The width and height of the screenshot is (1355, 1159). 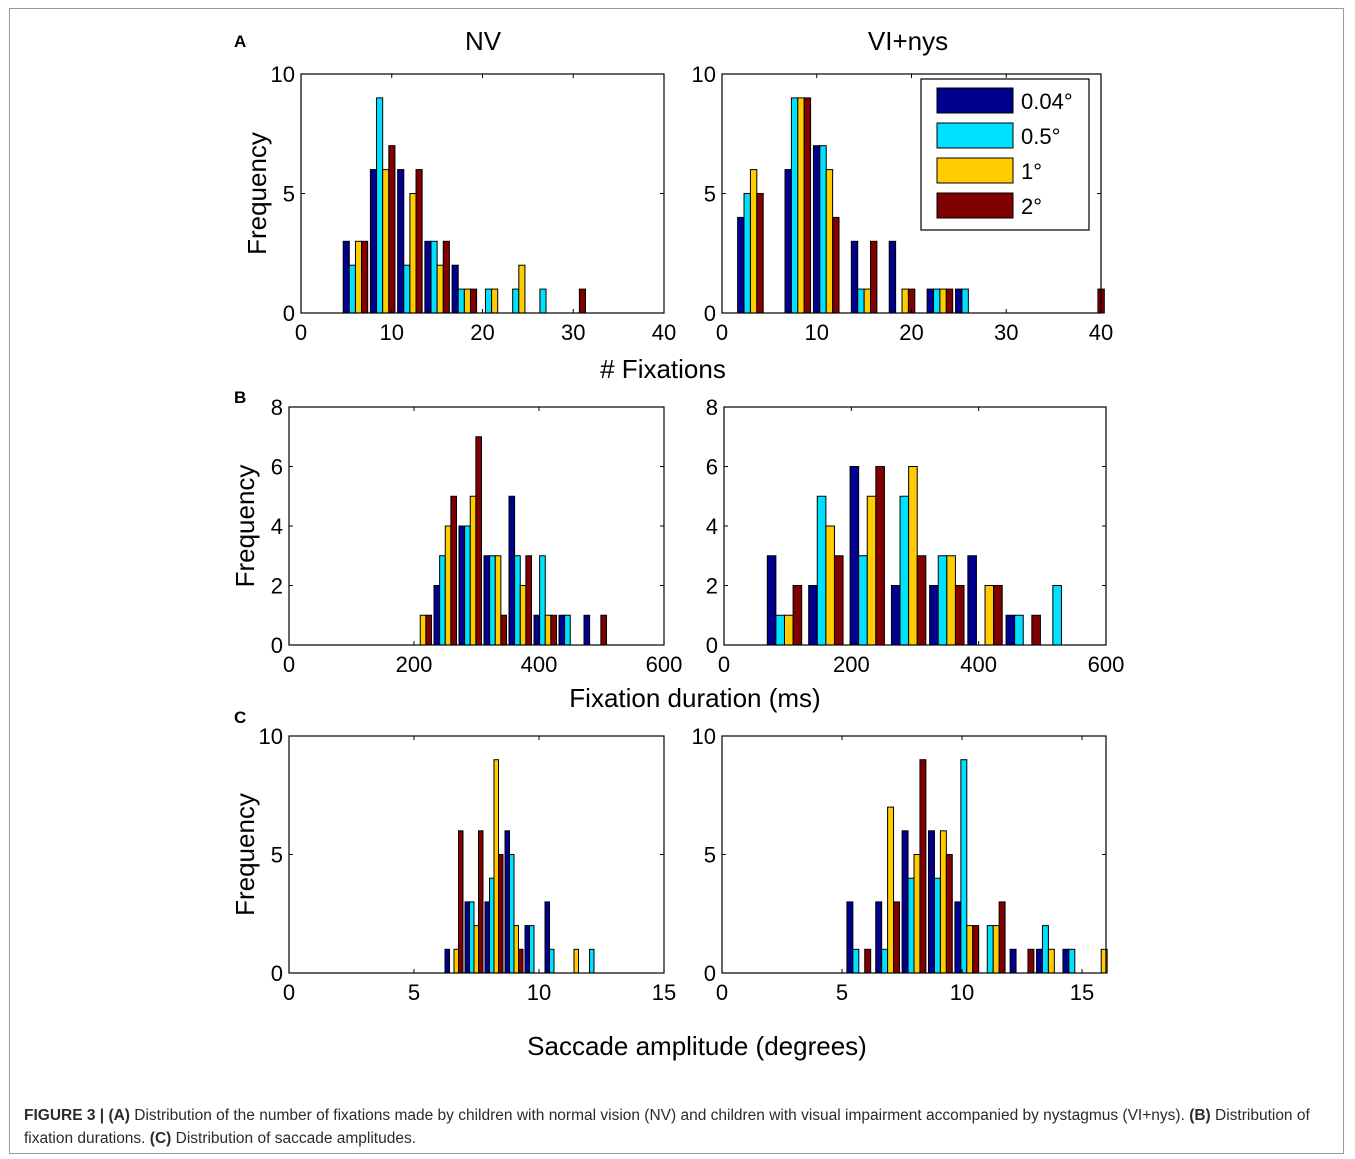 What do you see at coordinates (160, 1138) in the screenshot?
I see `caption-c-label: (C)` at bounding box center [160, 1138].